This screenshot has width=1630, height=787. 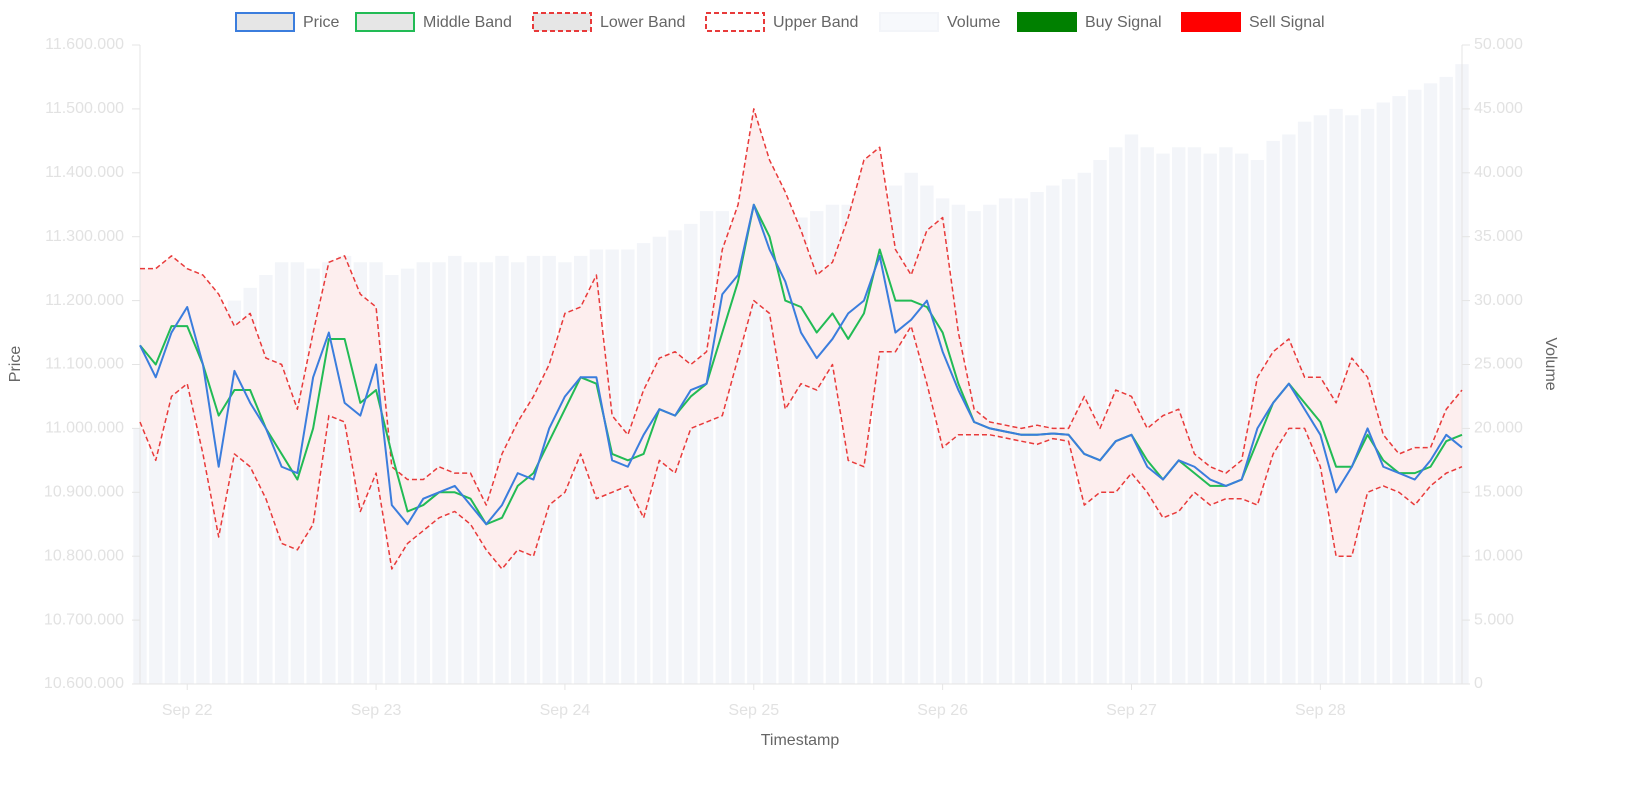 I want to click on y2-tick-label: 5.000, so click(x=1494, y=619).